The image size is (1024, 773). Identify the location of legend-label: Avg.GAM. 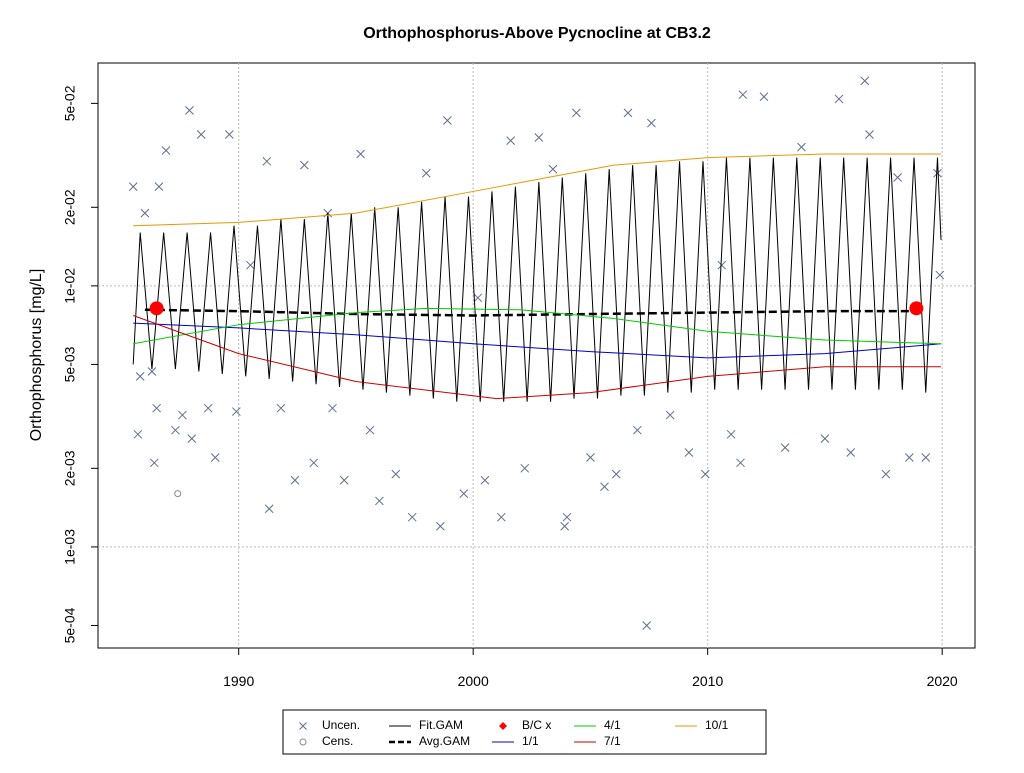
(444, 741).